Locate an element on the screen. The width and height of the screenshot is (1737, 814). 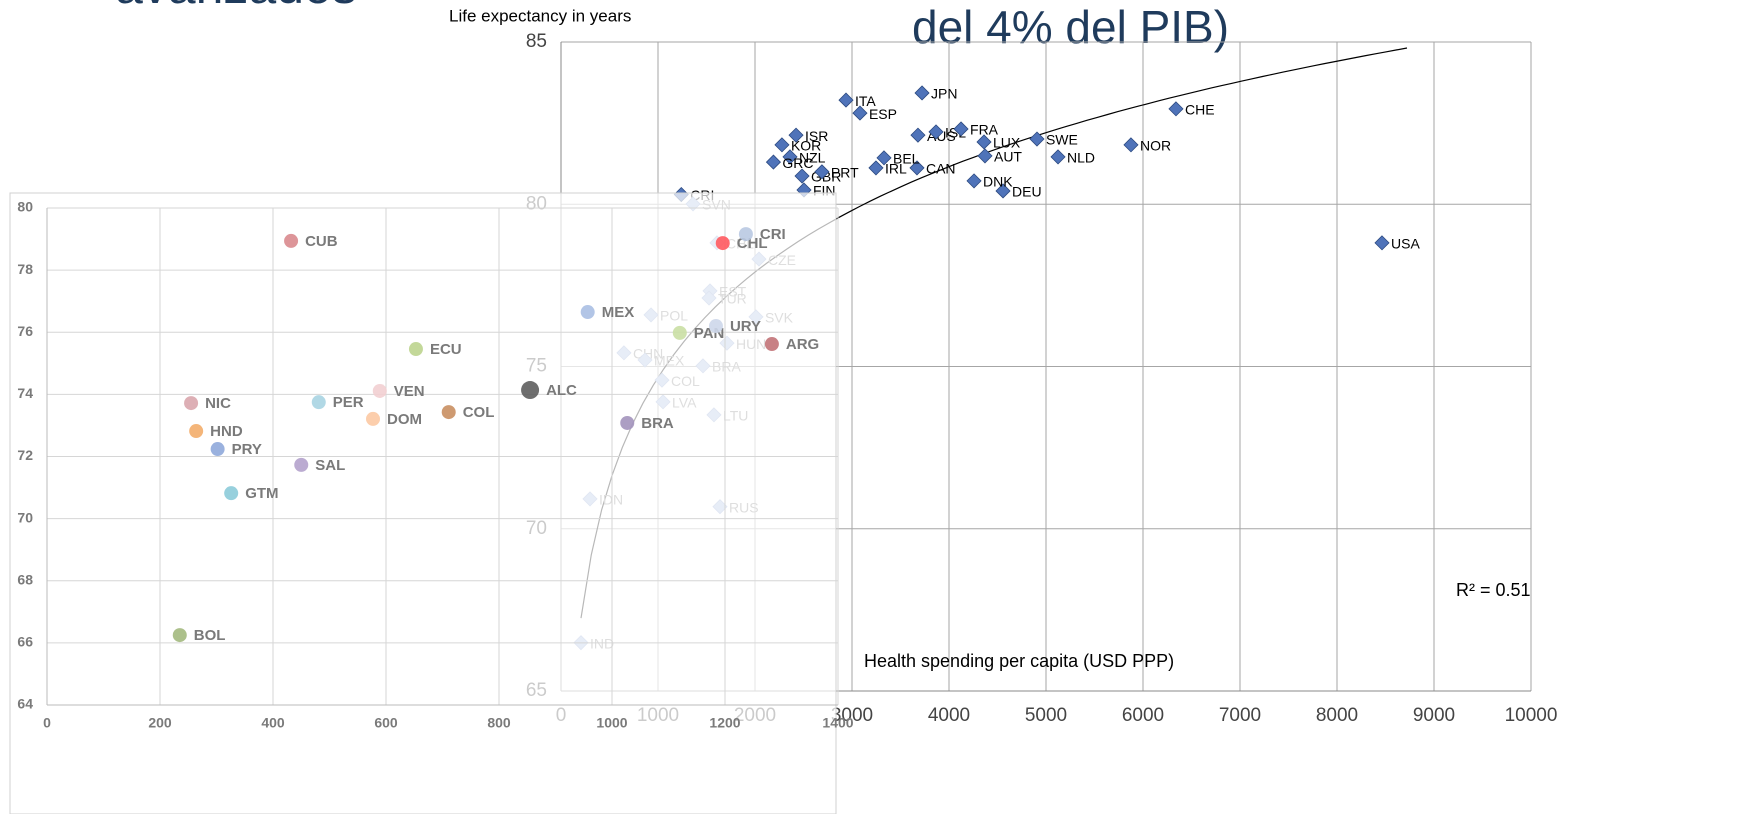
y-tick-label: 78 is located at coordinates (25, 269).